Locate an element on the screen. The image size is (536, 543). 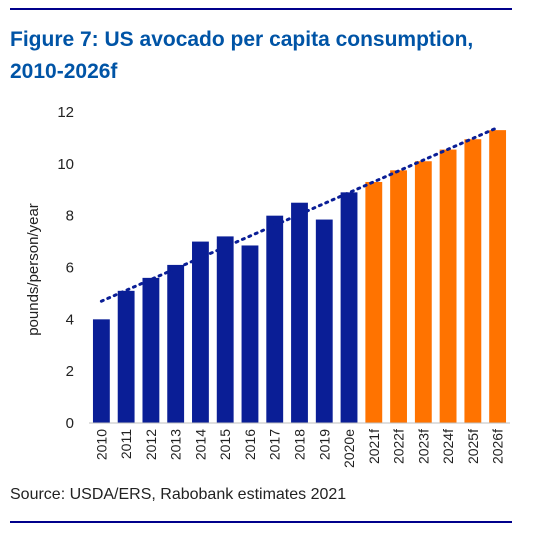
bottom-rule is located at coordinates (261, 522).